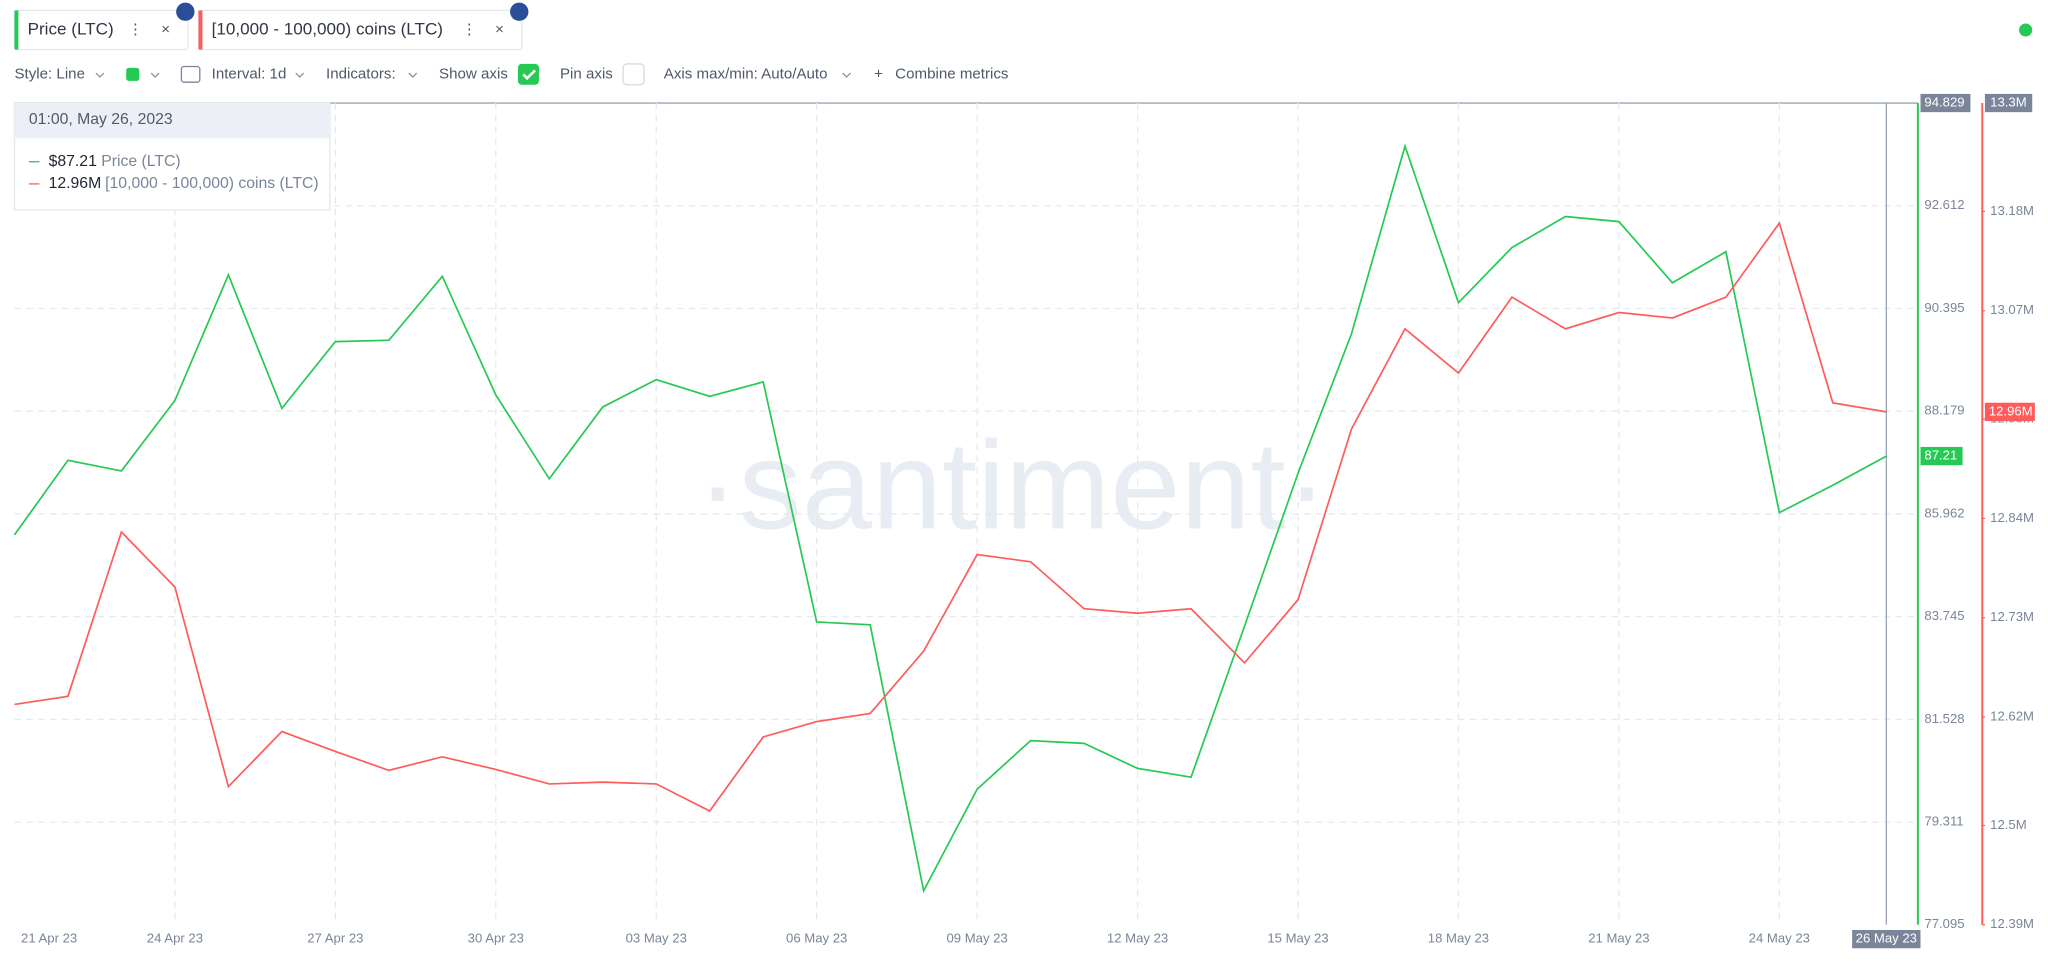 The image size is (2048, 965). I want to click on y2-tick-label: 12.73M, so click(2012, 616).